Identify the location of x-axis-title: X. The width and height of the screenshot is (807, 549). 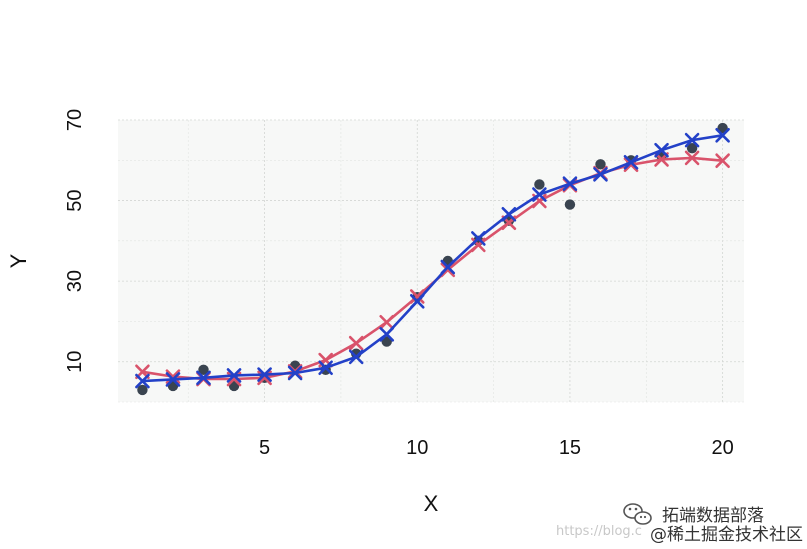
(431, 503).